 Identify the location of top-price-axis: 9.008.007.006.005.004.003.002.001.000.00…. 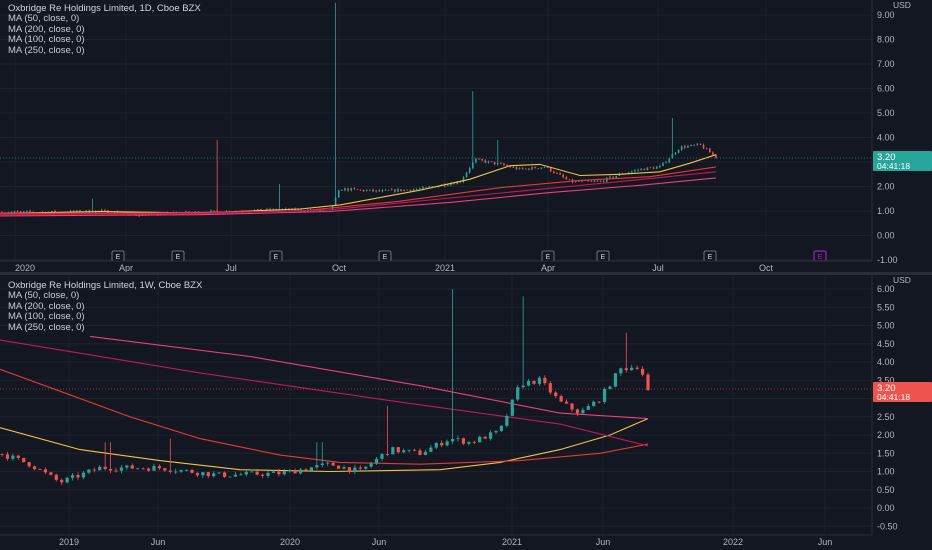
(901, 132).